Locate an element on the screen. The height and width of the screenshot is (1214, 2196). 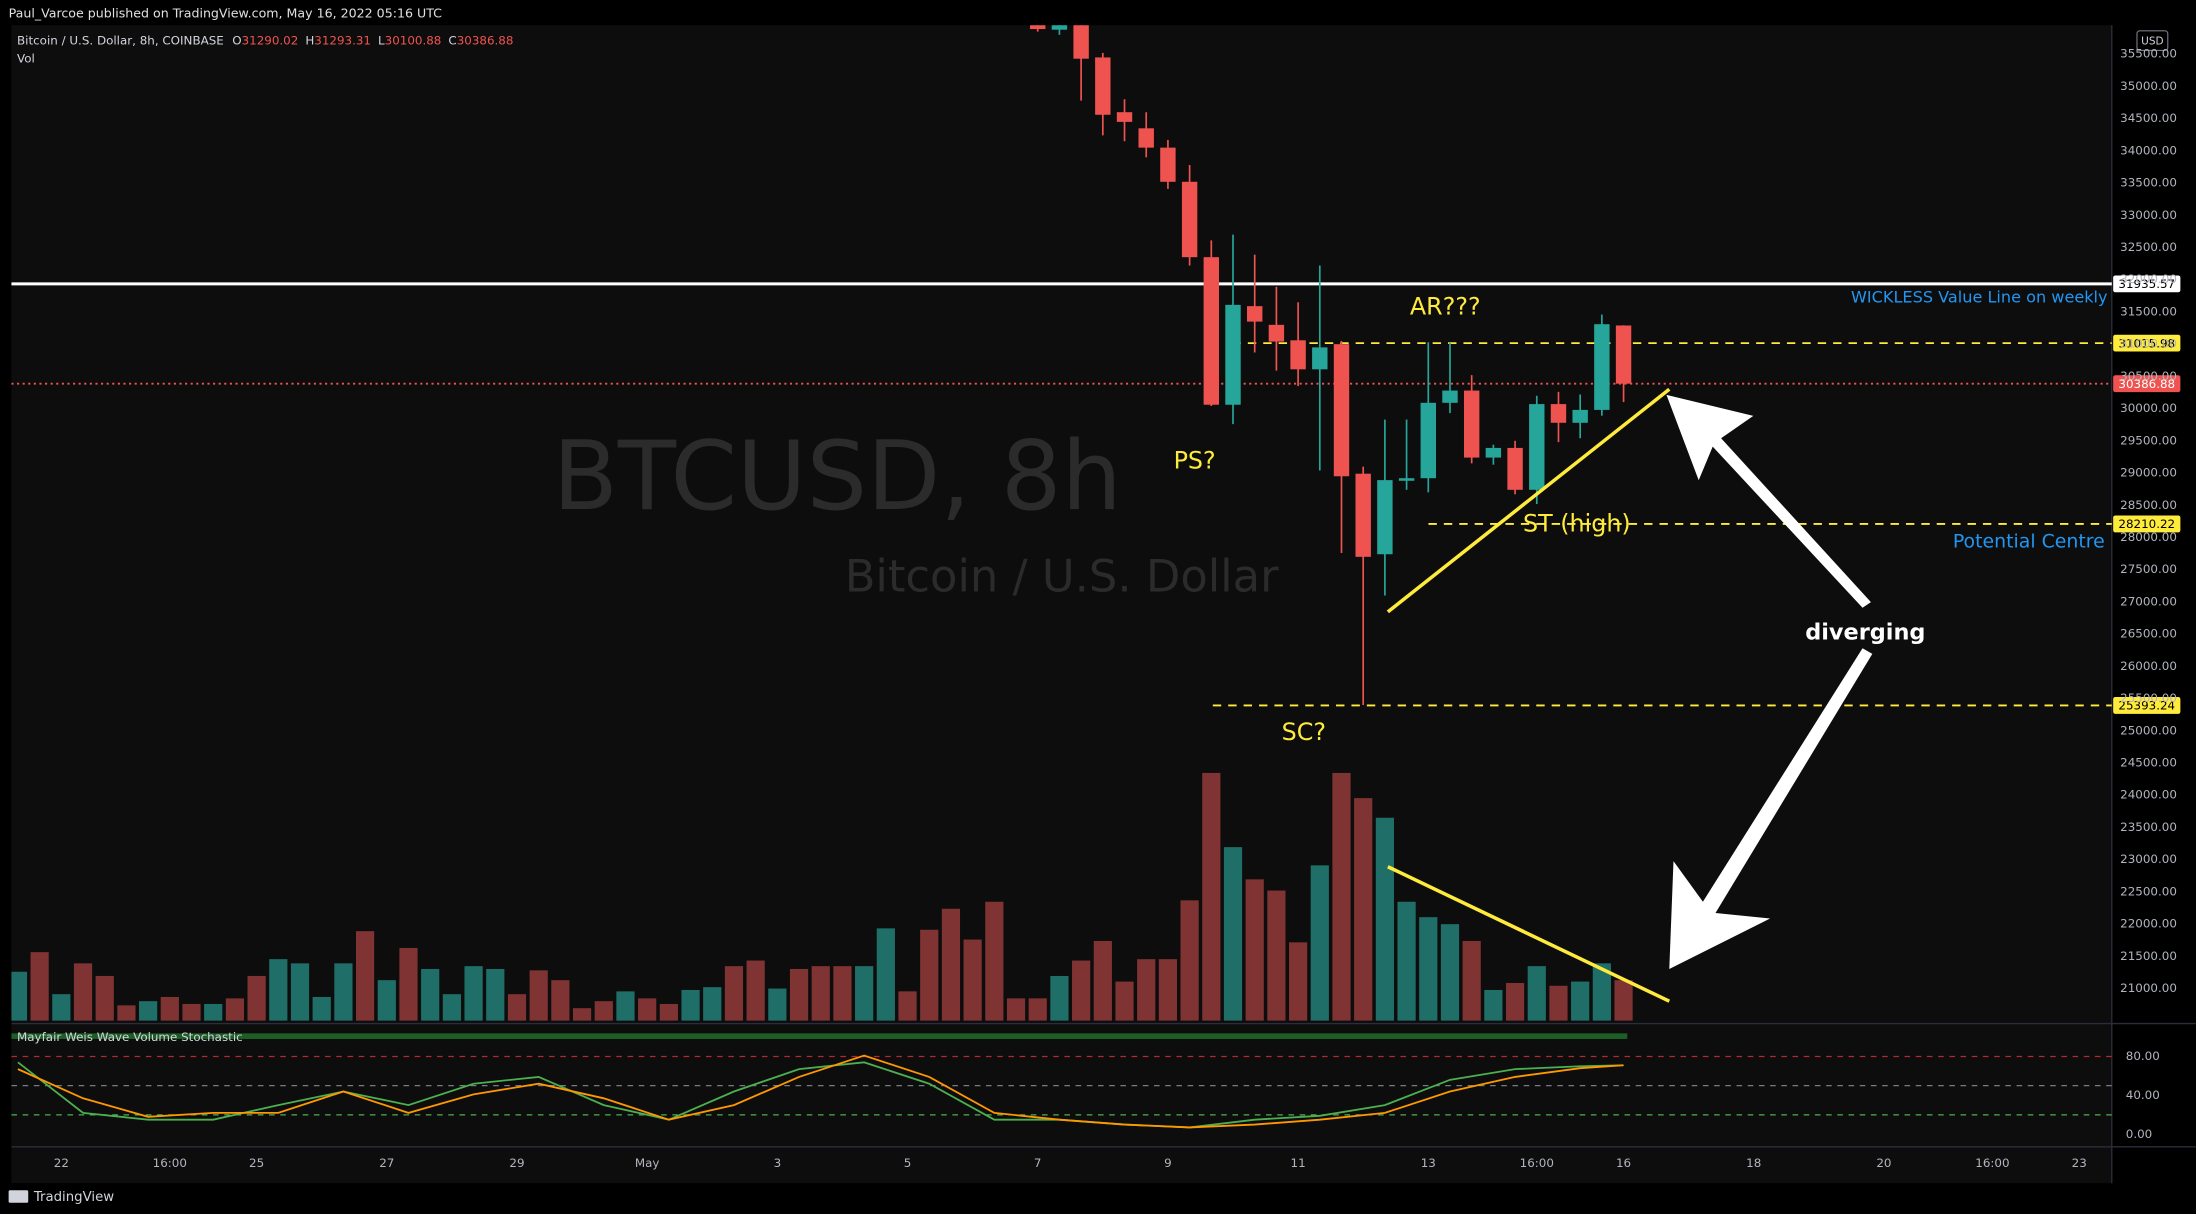
indicator-tick-label: 0.00 is located at coordinates (2139, 1134).